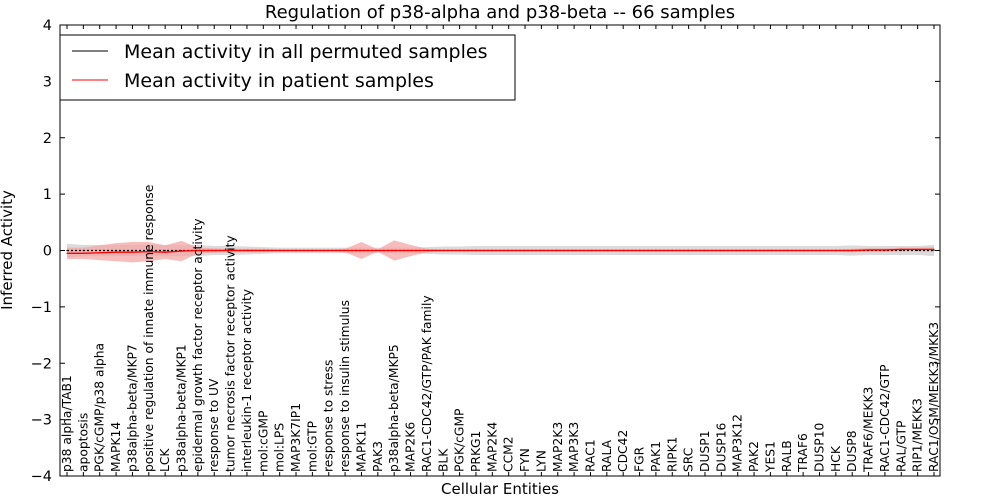  I want to click on y-tick-label-0: −4, so click(41, 477).